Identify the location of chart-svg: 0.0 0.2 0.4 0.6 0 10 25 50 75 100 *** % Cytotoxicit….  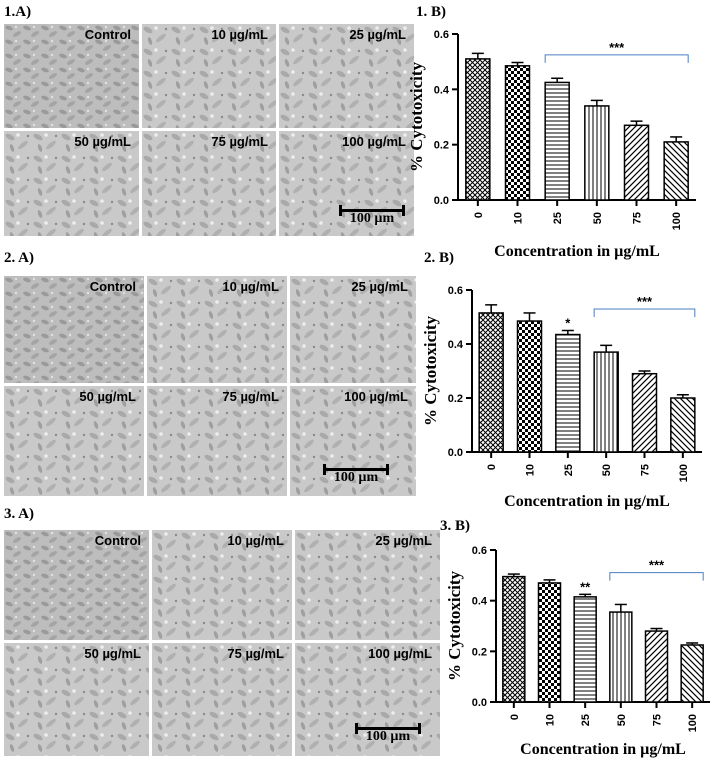
(551, 144).